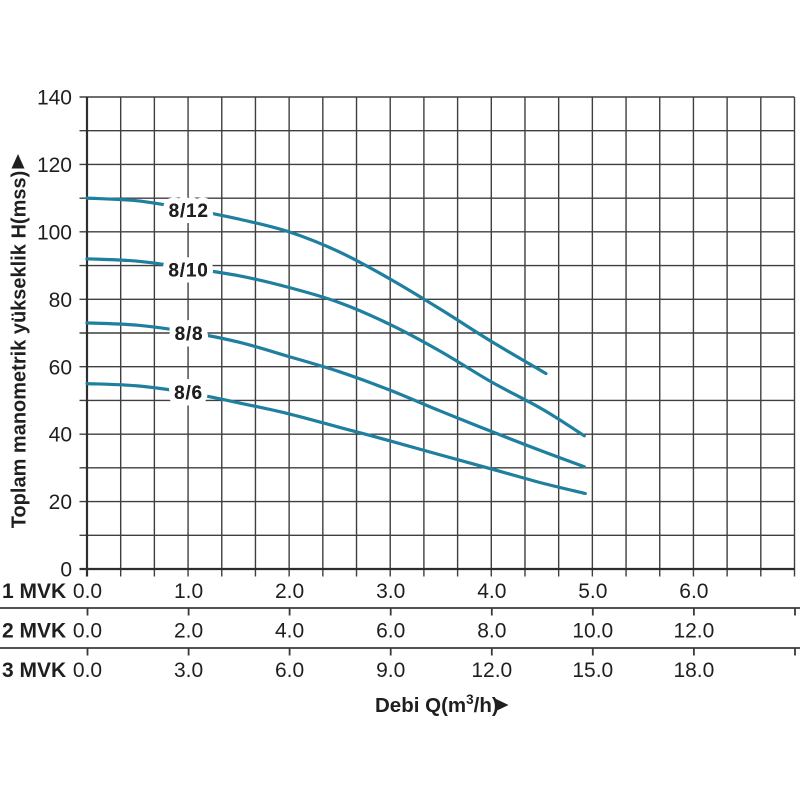  I want to click on svg-text: 18.0, so click(693, 670).